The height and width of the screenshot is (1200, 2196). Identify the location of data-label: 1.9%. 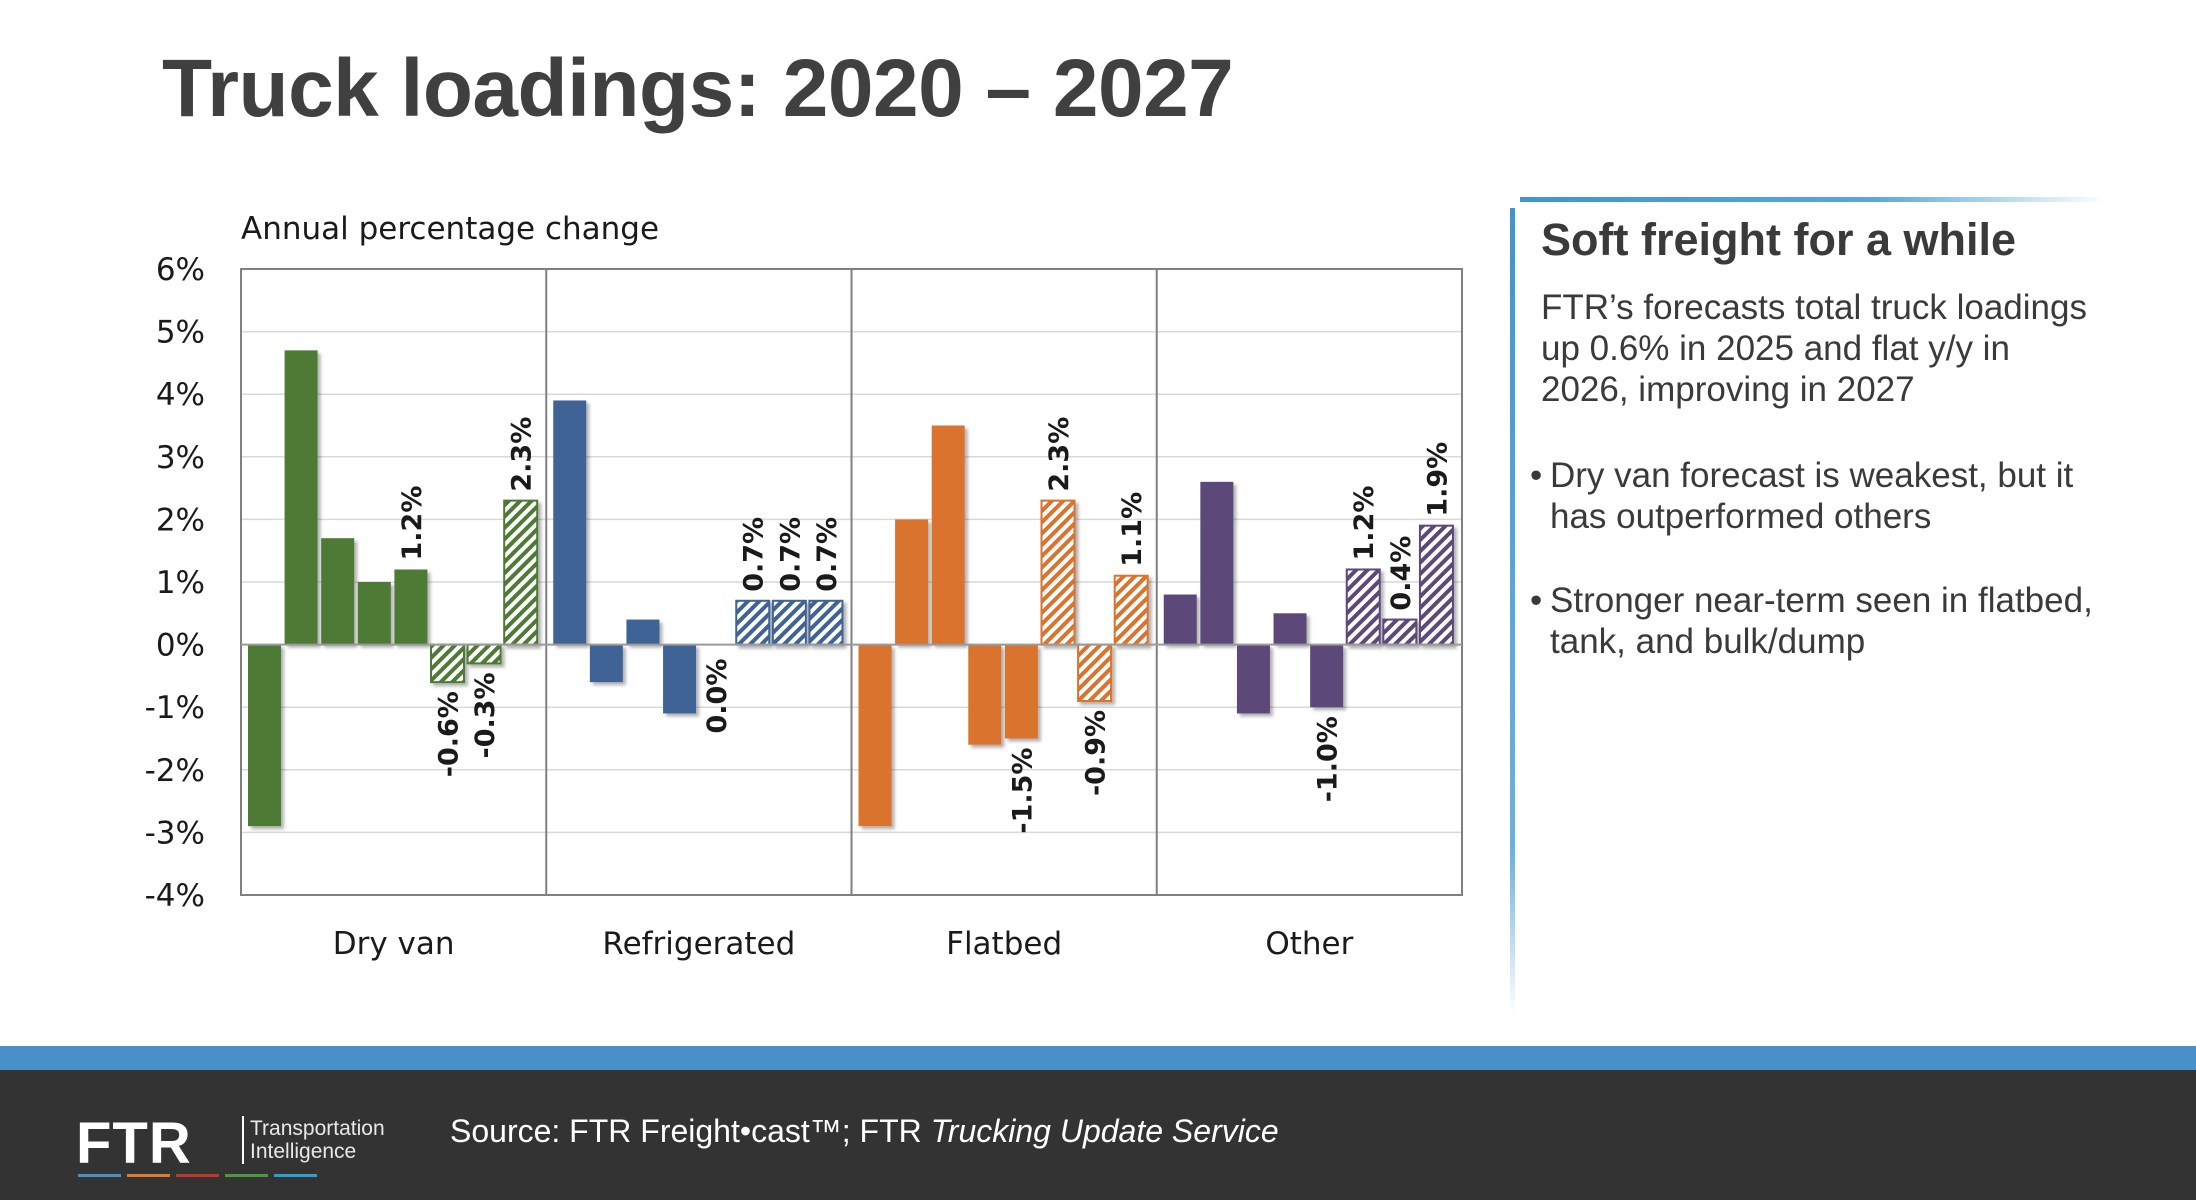
(1437, 479).